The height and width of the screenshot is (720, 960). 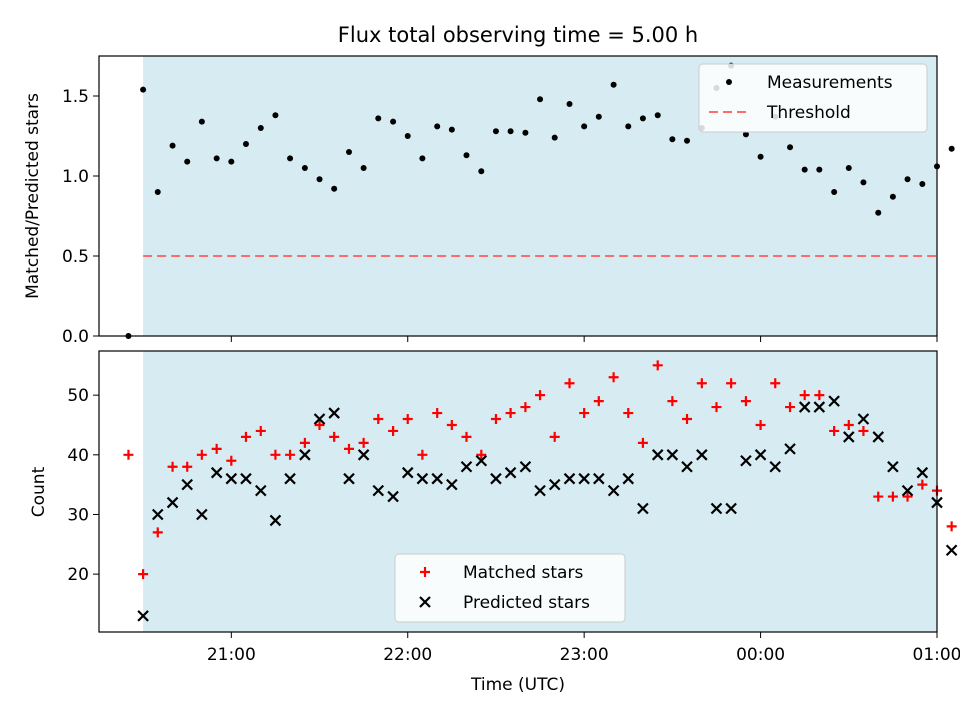 What do you see at coordinates (729, 82) in the screenshot?
I see `legend-marker-measurements` at bounding box center [729, 82].